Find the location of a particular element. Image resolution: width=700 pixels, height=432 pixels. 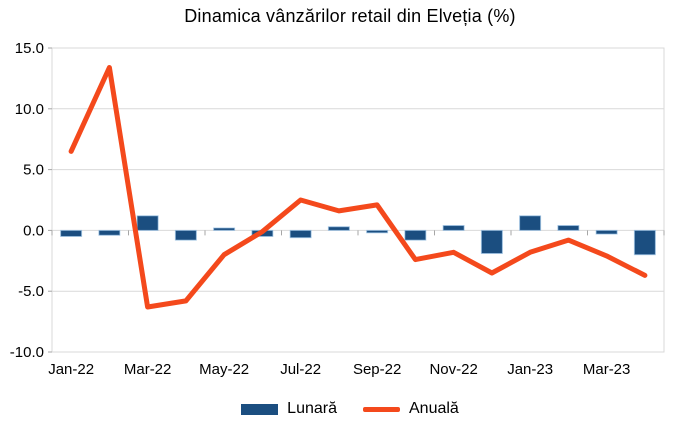

x-tick-label: Nov-22 is located at coordinates (453, 369).